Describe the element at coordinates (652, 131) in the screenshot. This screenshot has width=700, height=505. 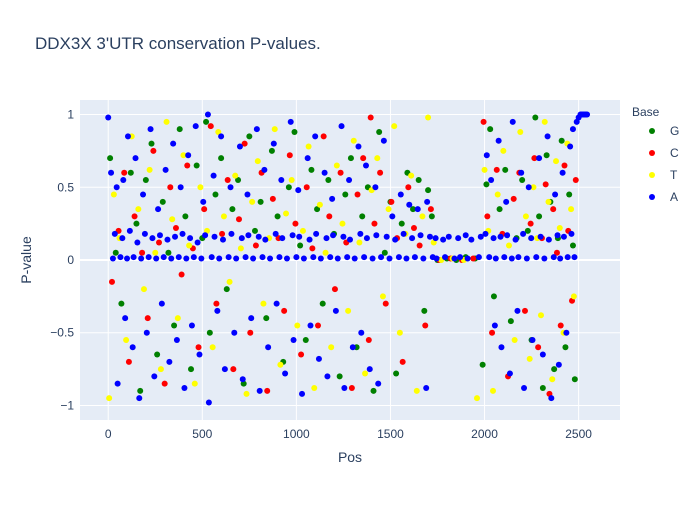
I see `legend-marker-G` at that location.